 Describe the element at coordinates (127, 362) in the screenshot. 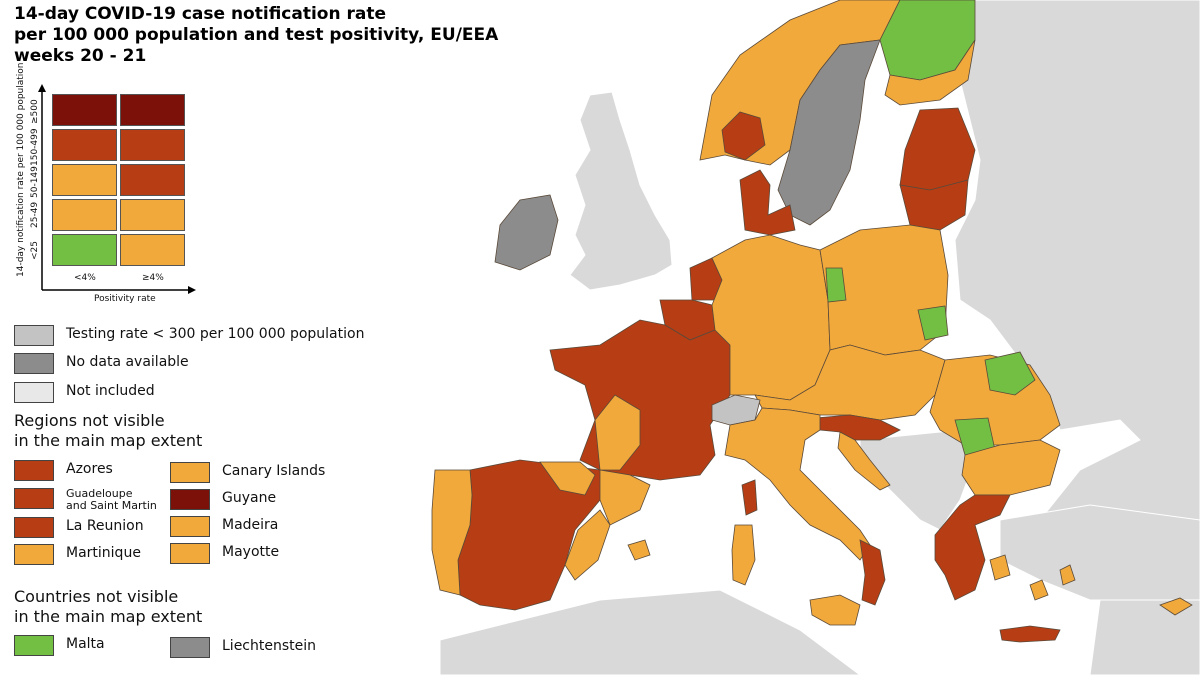

I see `no-data-label: No data available` at that location.